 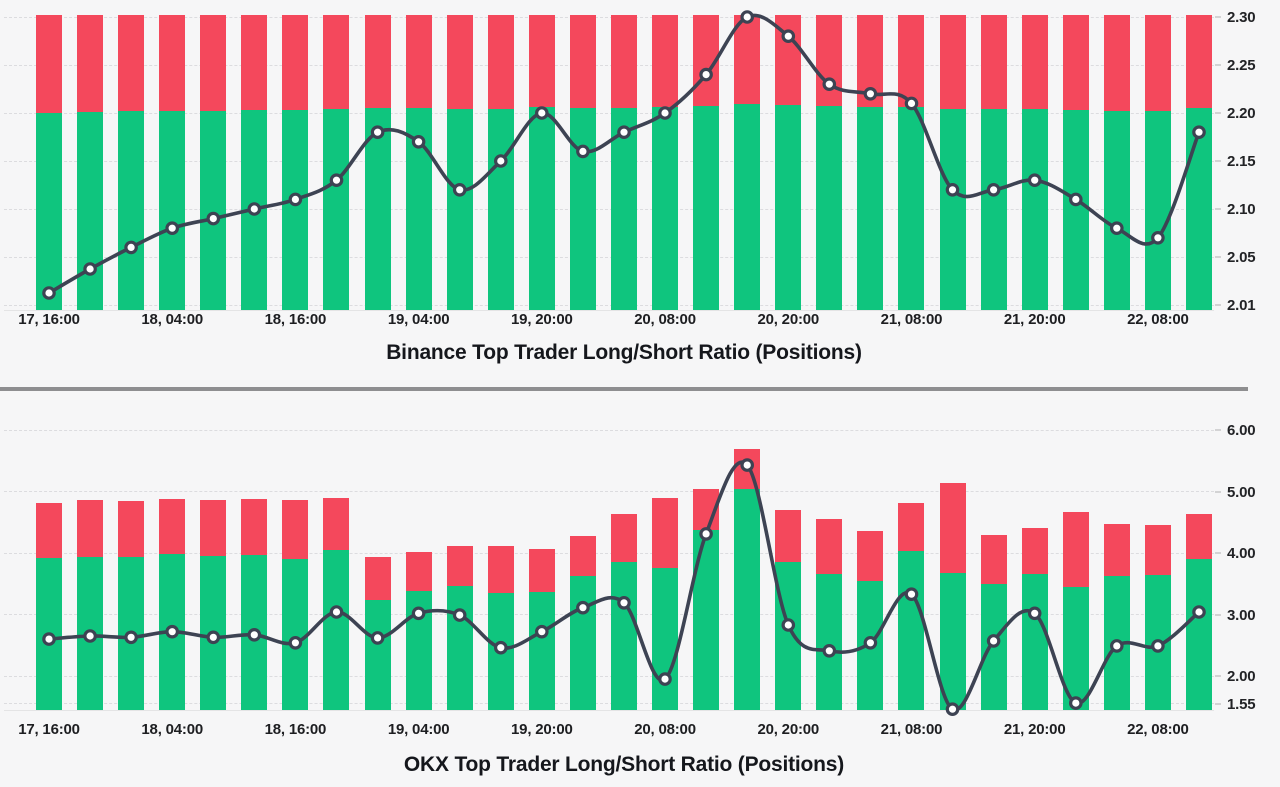 What do you see at coordinates (1241, 430) in the screenshot?
I see `y-tick-label: 6.00` at bounding box center [1241, 430].